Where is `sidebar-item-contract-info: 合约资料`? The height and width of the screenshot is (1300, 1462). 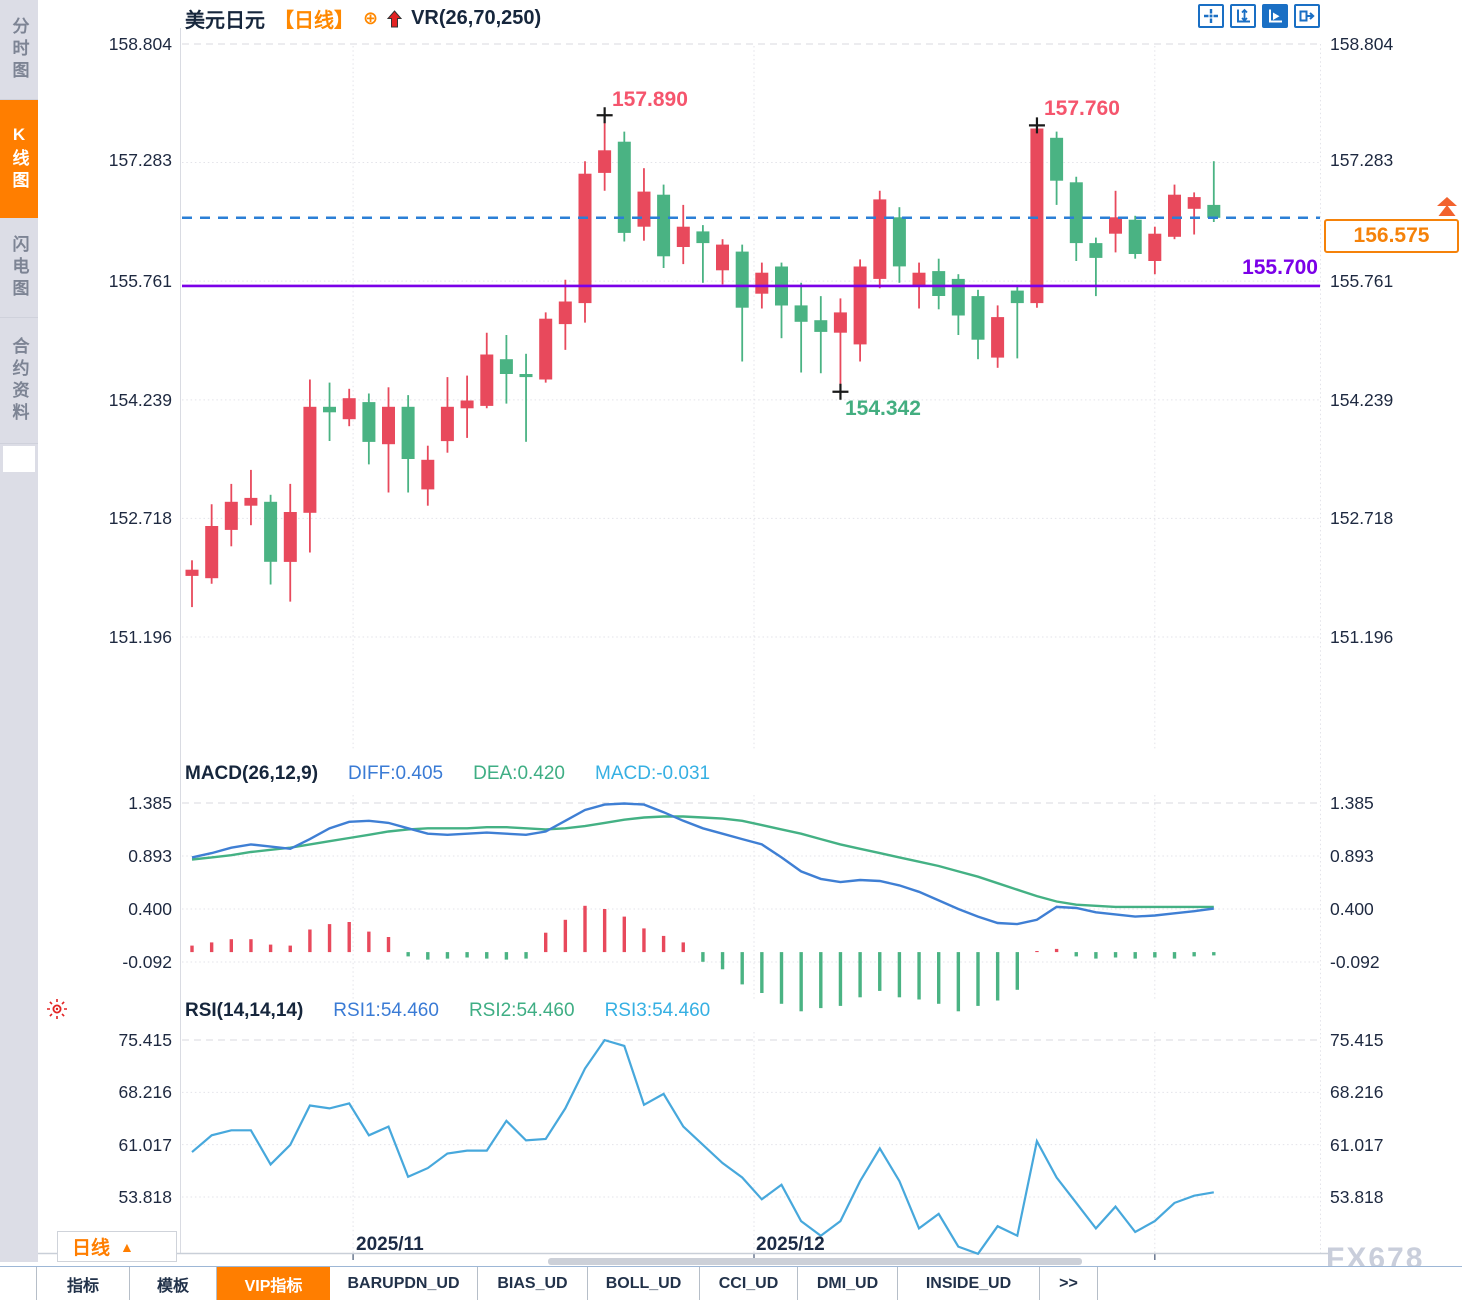
sidebar-item-contract-info: 合约资料 is located at coordinates (19, 381).